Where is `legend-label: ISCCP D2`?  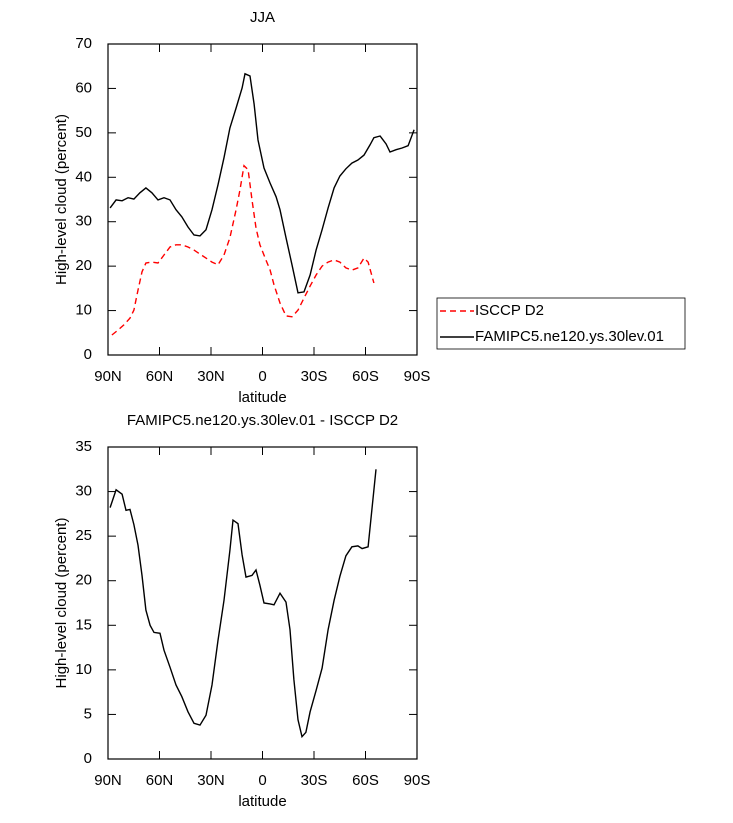
legend-label: ISCCP D2 is located at coordinates (509, 310).